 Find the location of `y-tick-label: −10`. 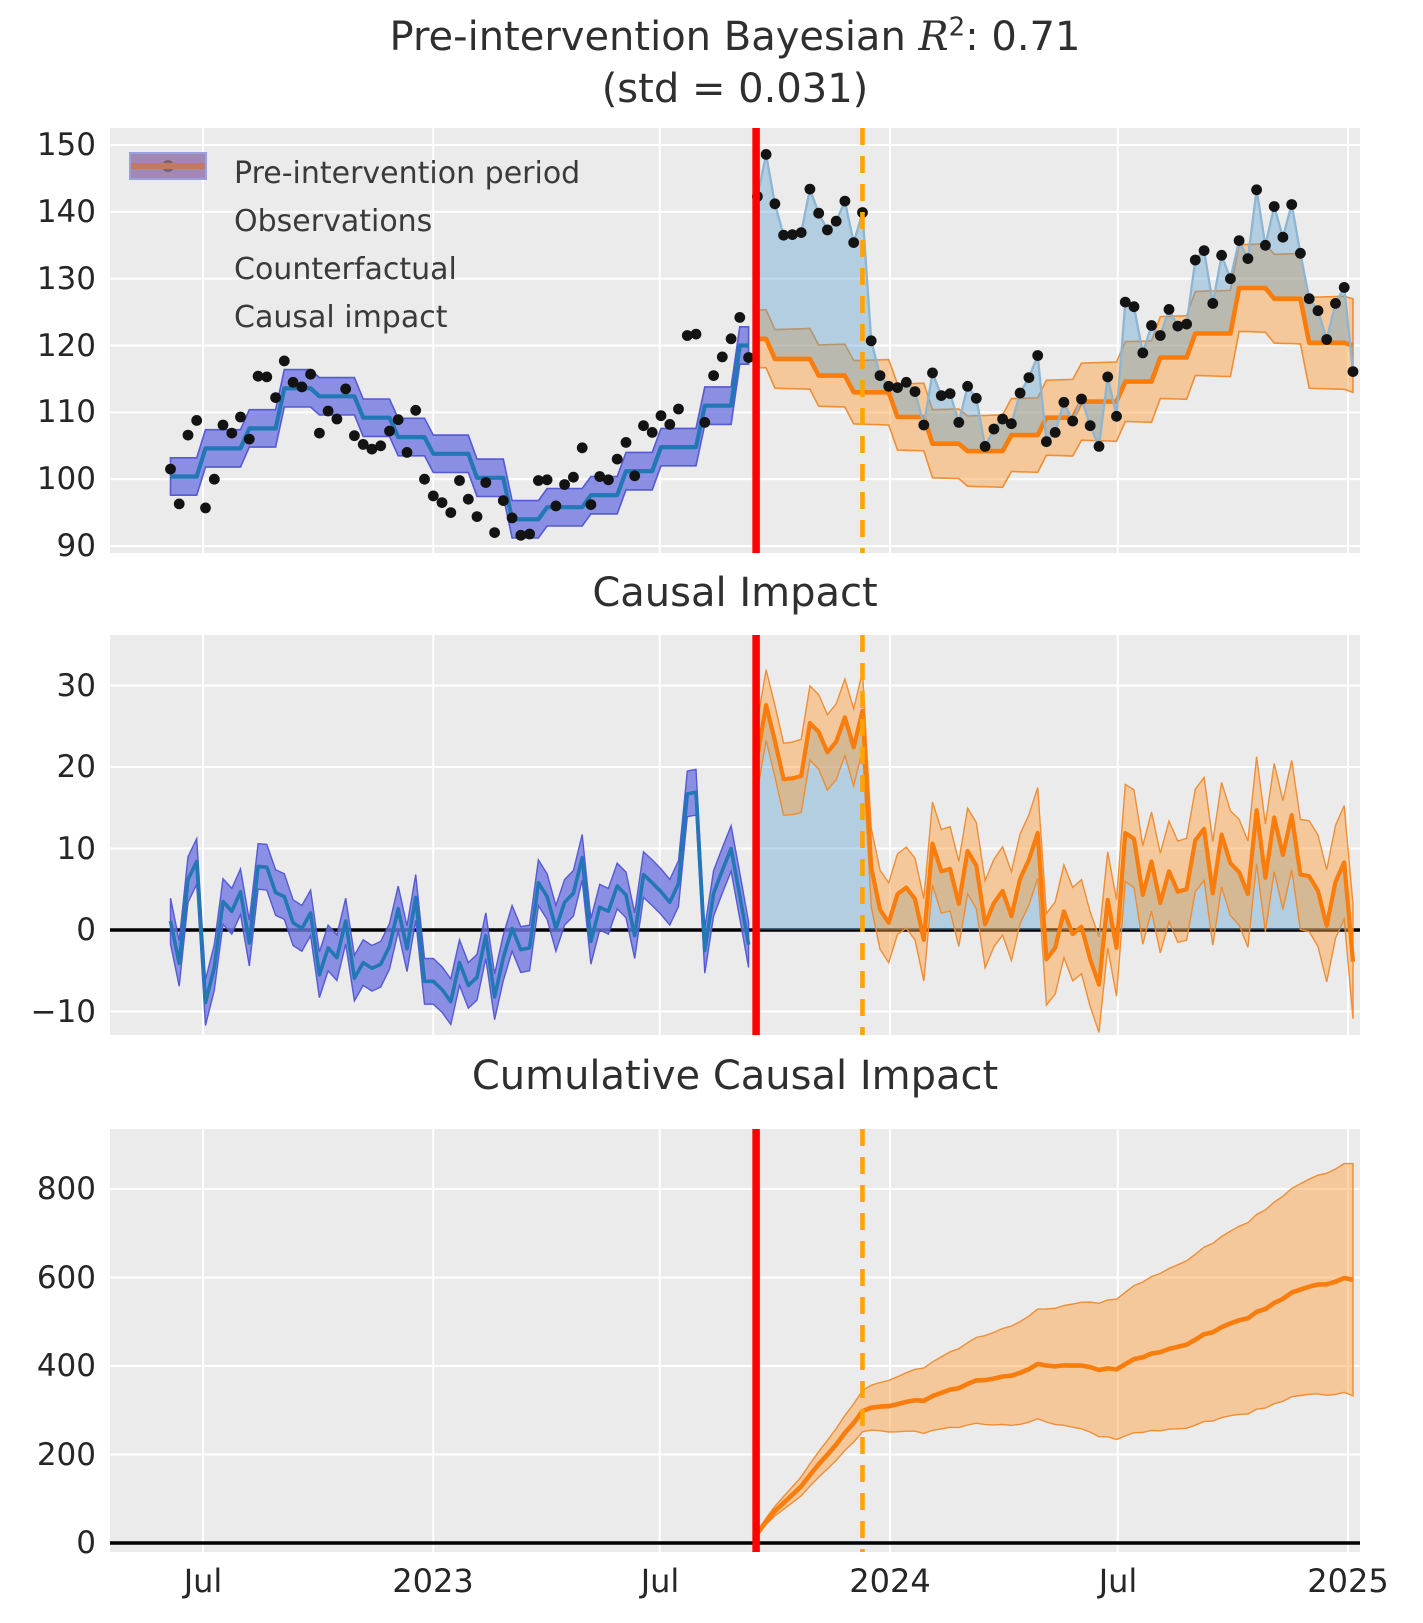

y-tick-label: −10 is located at coordinates (63, 1012).